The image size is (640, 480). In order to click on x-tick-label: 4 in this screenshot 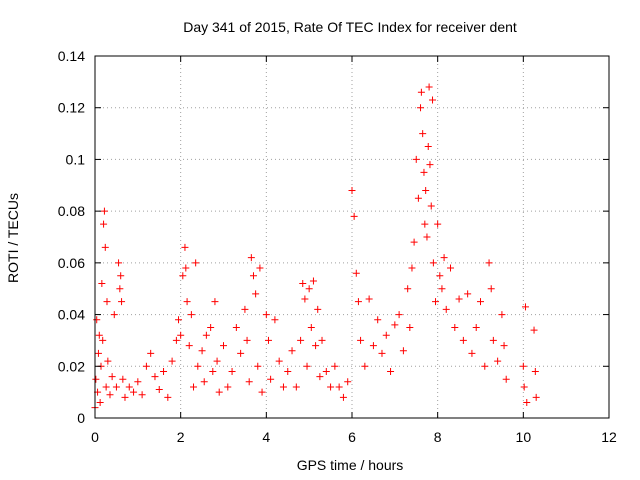, I will do `click(266, 437)`.